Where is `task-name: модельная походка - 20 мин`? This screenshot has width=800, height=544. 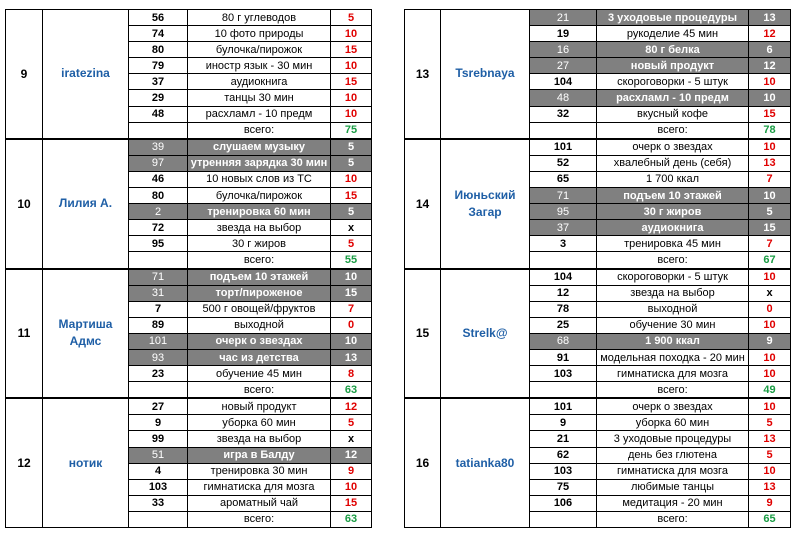 task-name: модельная походка - 20 мин is located at coordinates (672, 357).